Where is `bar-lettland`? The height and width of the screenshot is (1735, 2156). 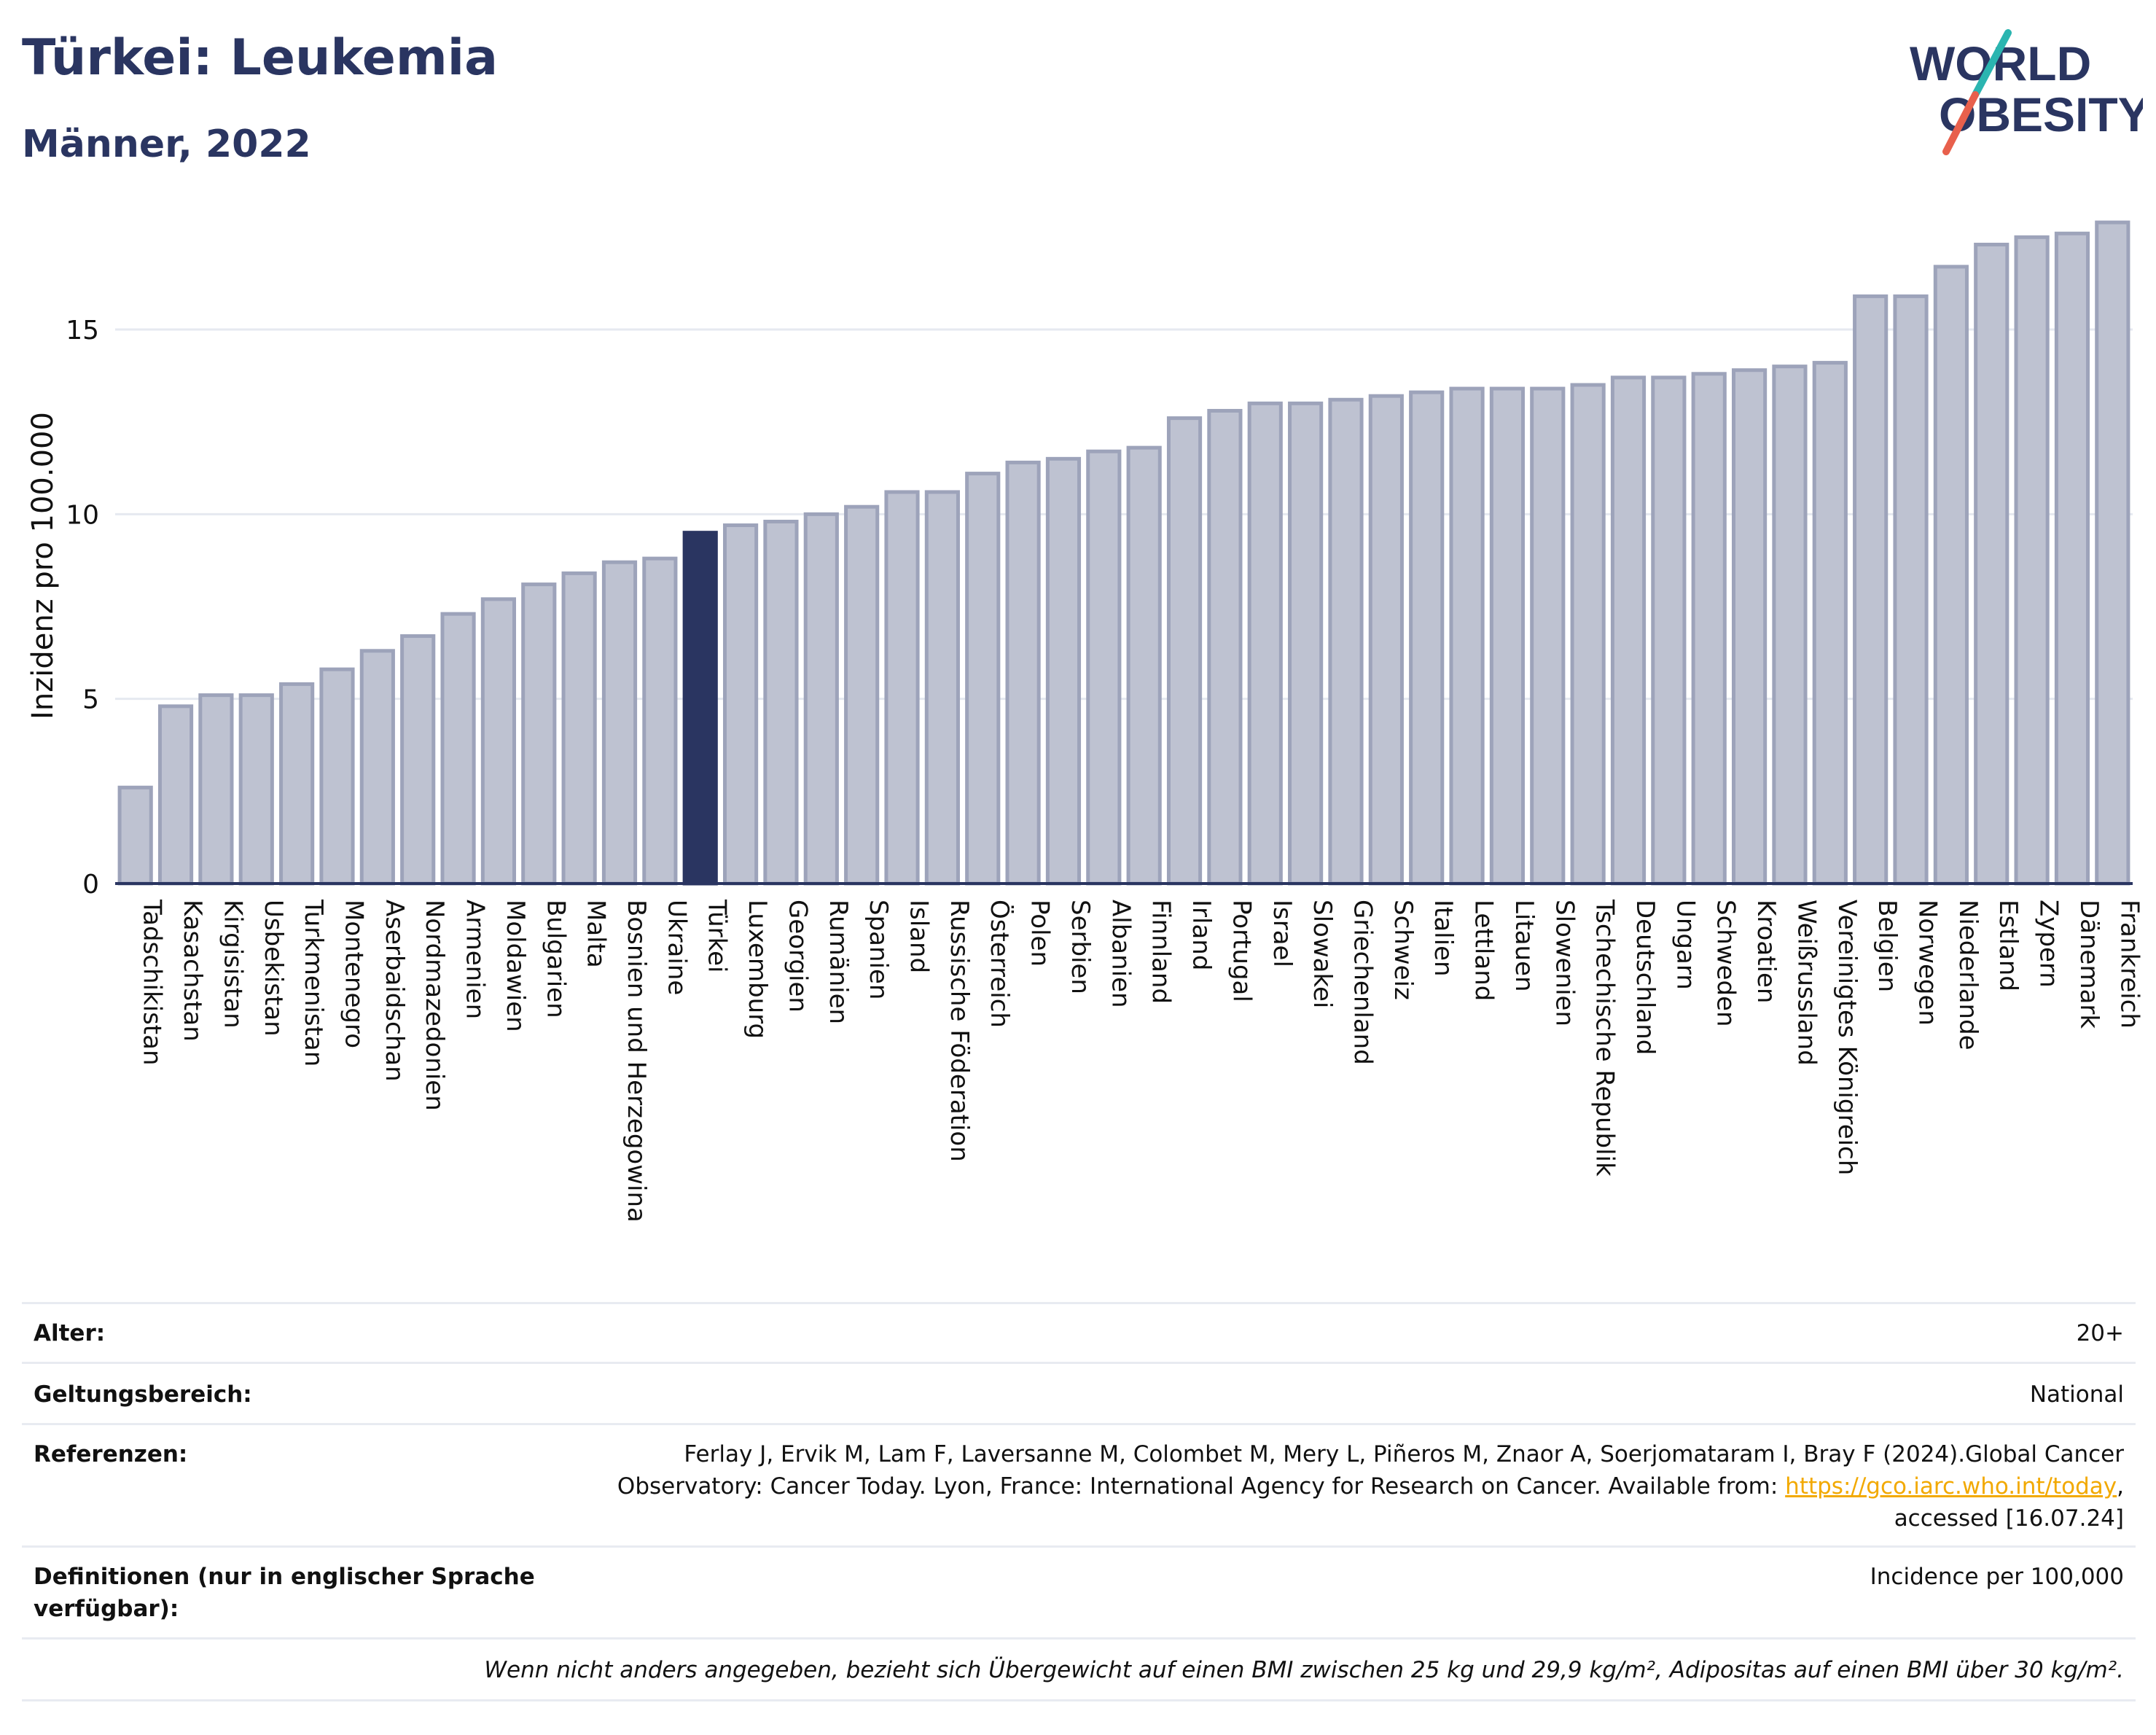 bar-lettland is located at coordinates (1467, 636).